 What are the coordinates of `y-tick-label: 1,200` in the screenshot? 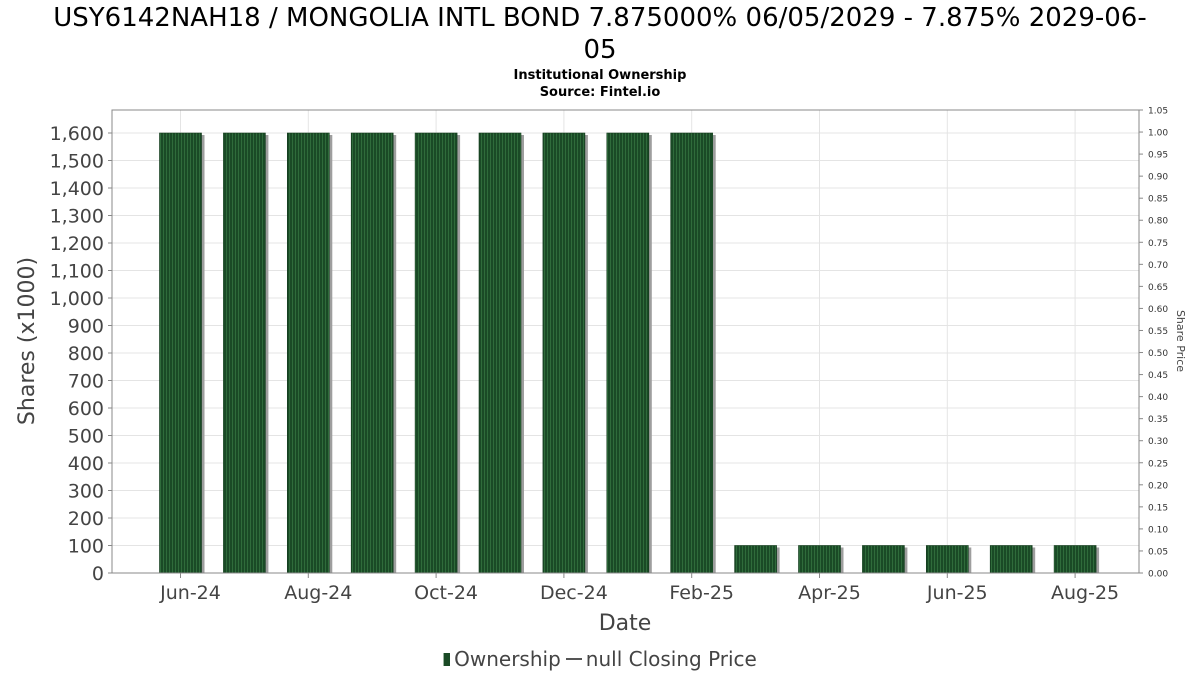 It's located at (77, 244).